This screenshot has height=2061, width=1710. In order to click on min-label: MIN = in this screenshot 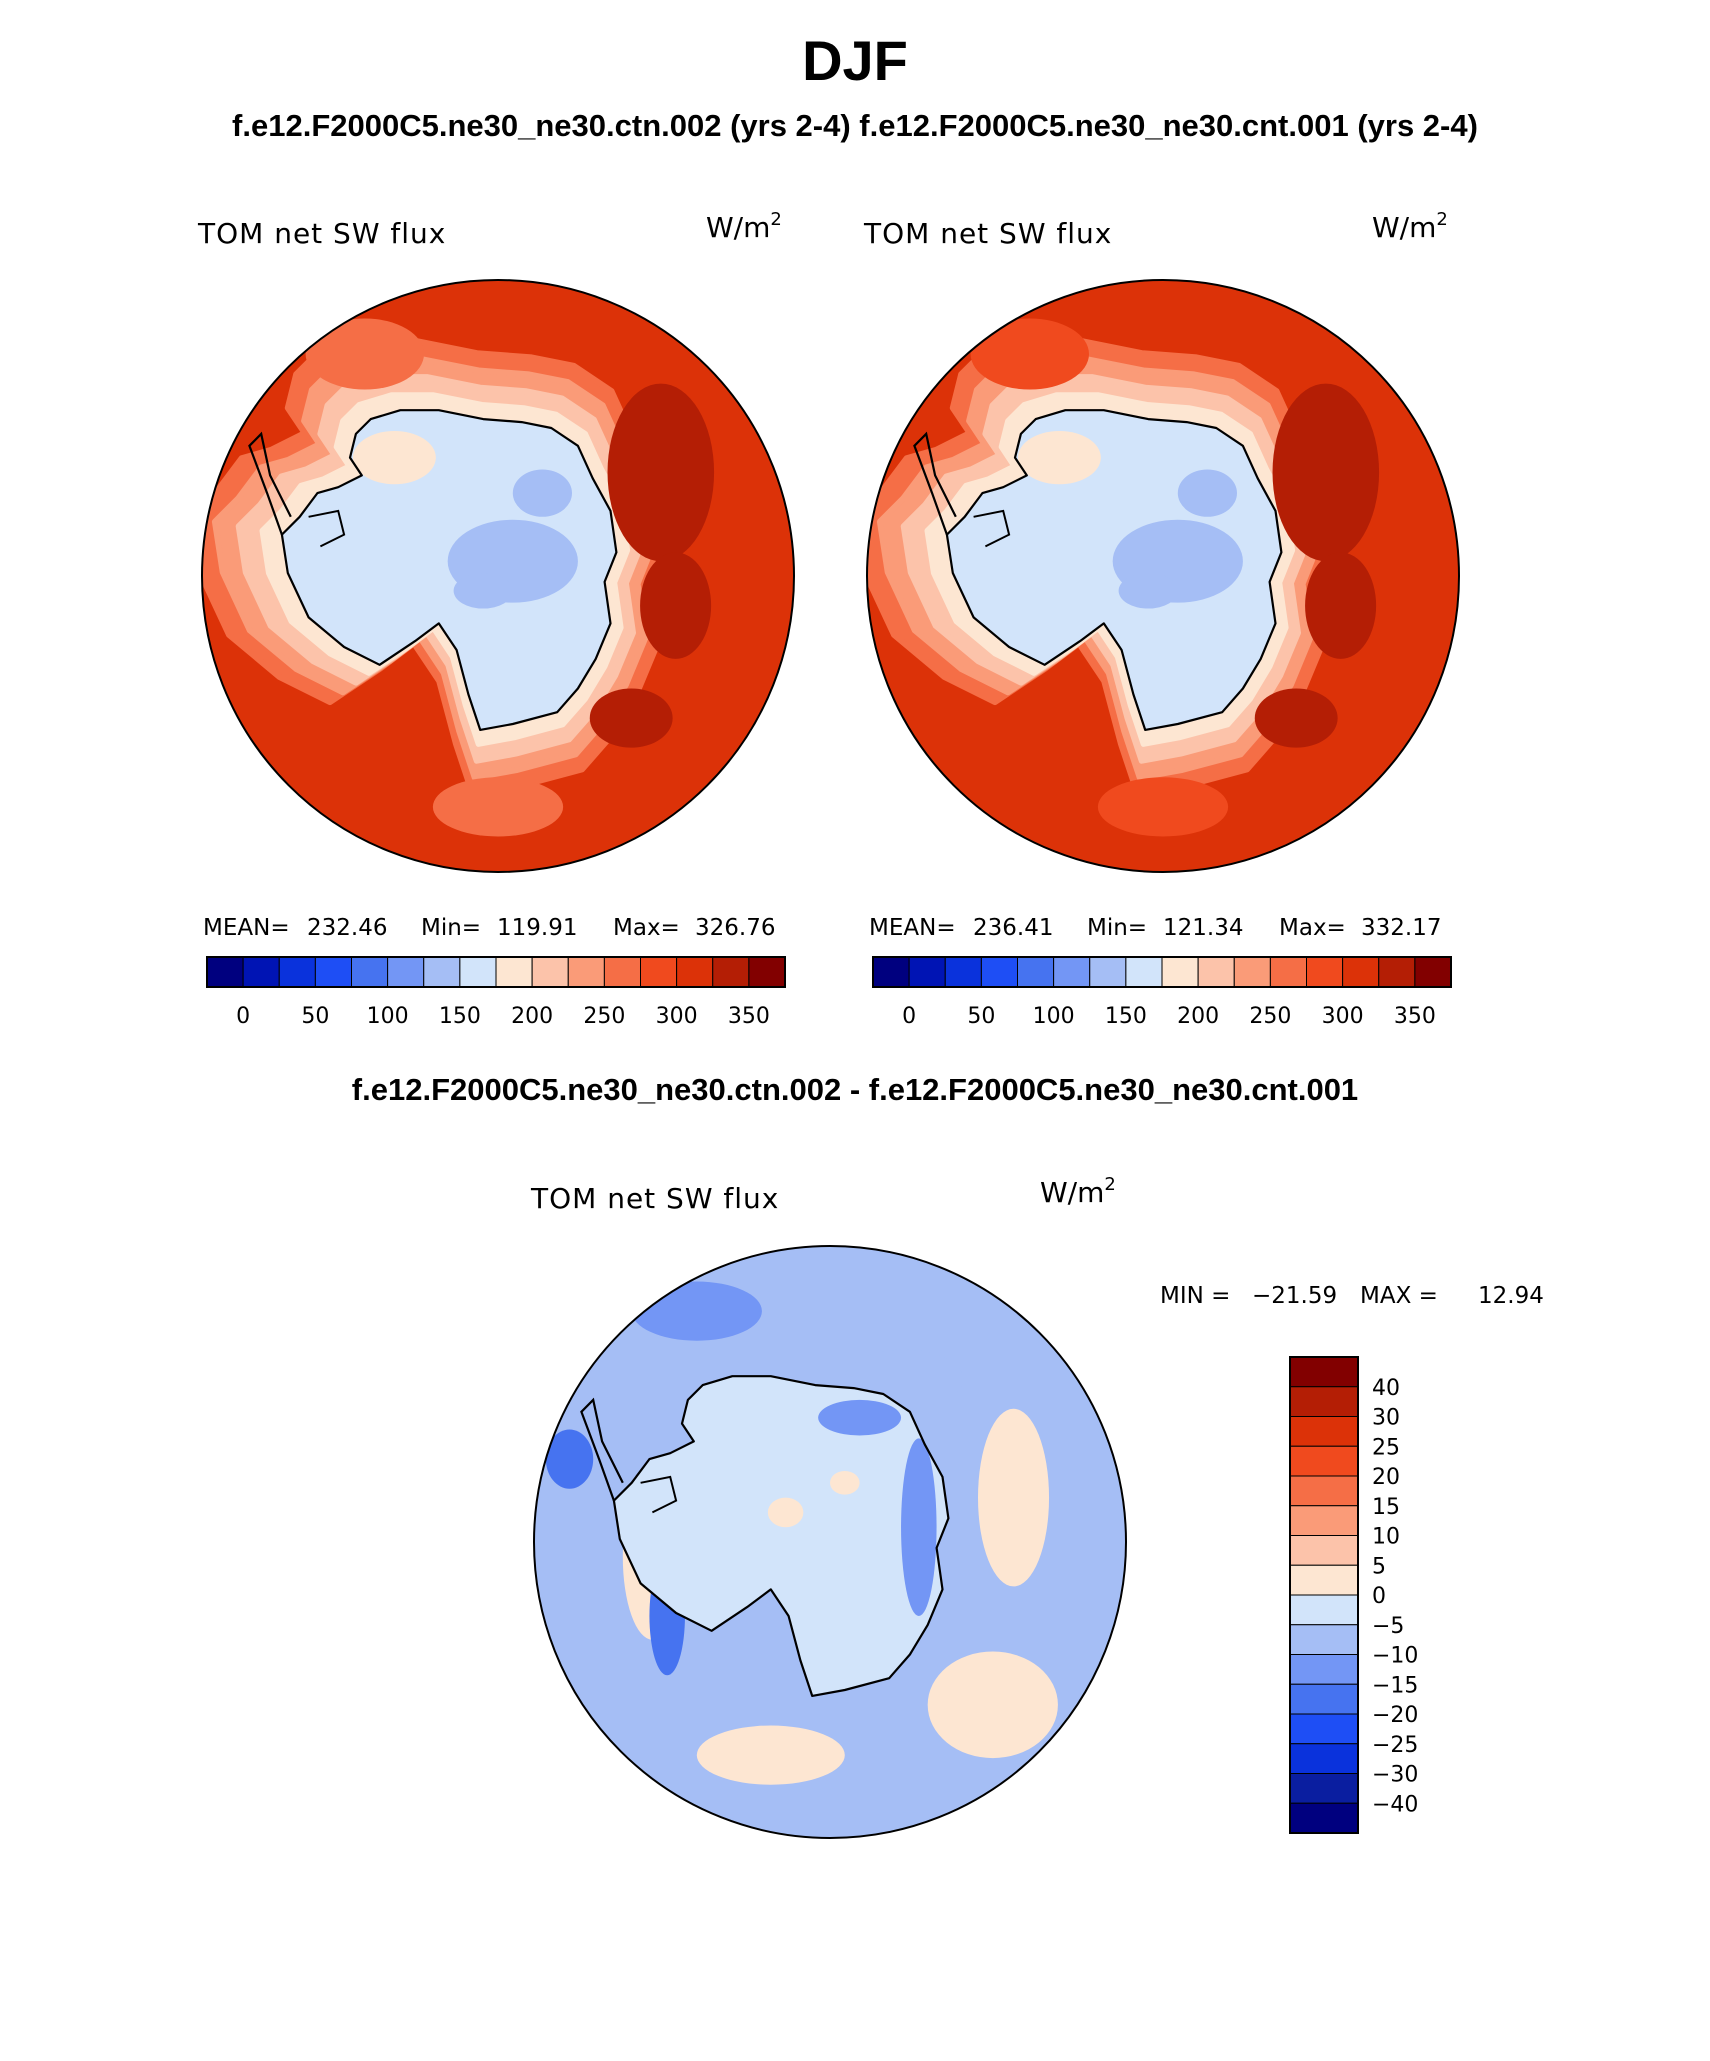, I will do `click(1195, 1296)`.